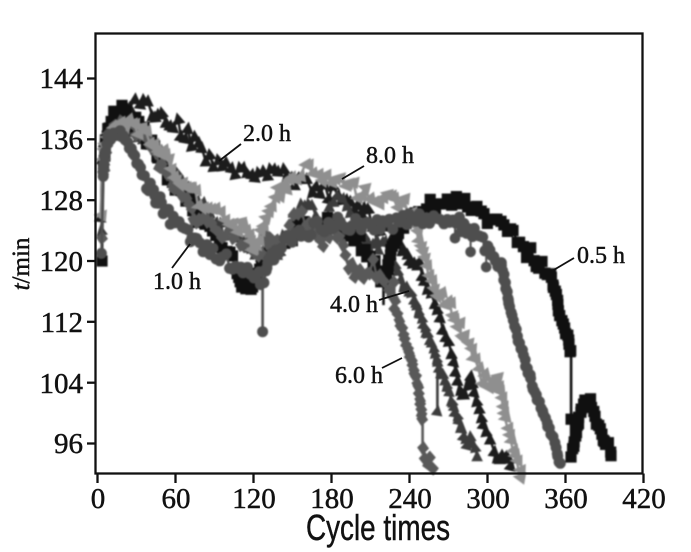  What do you see at coordinates (378, 527) in the screenshot?
I see `svg-text: Cycle times` at bounding box center [378, 527].